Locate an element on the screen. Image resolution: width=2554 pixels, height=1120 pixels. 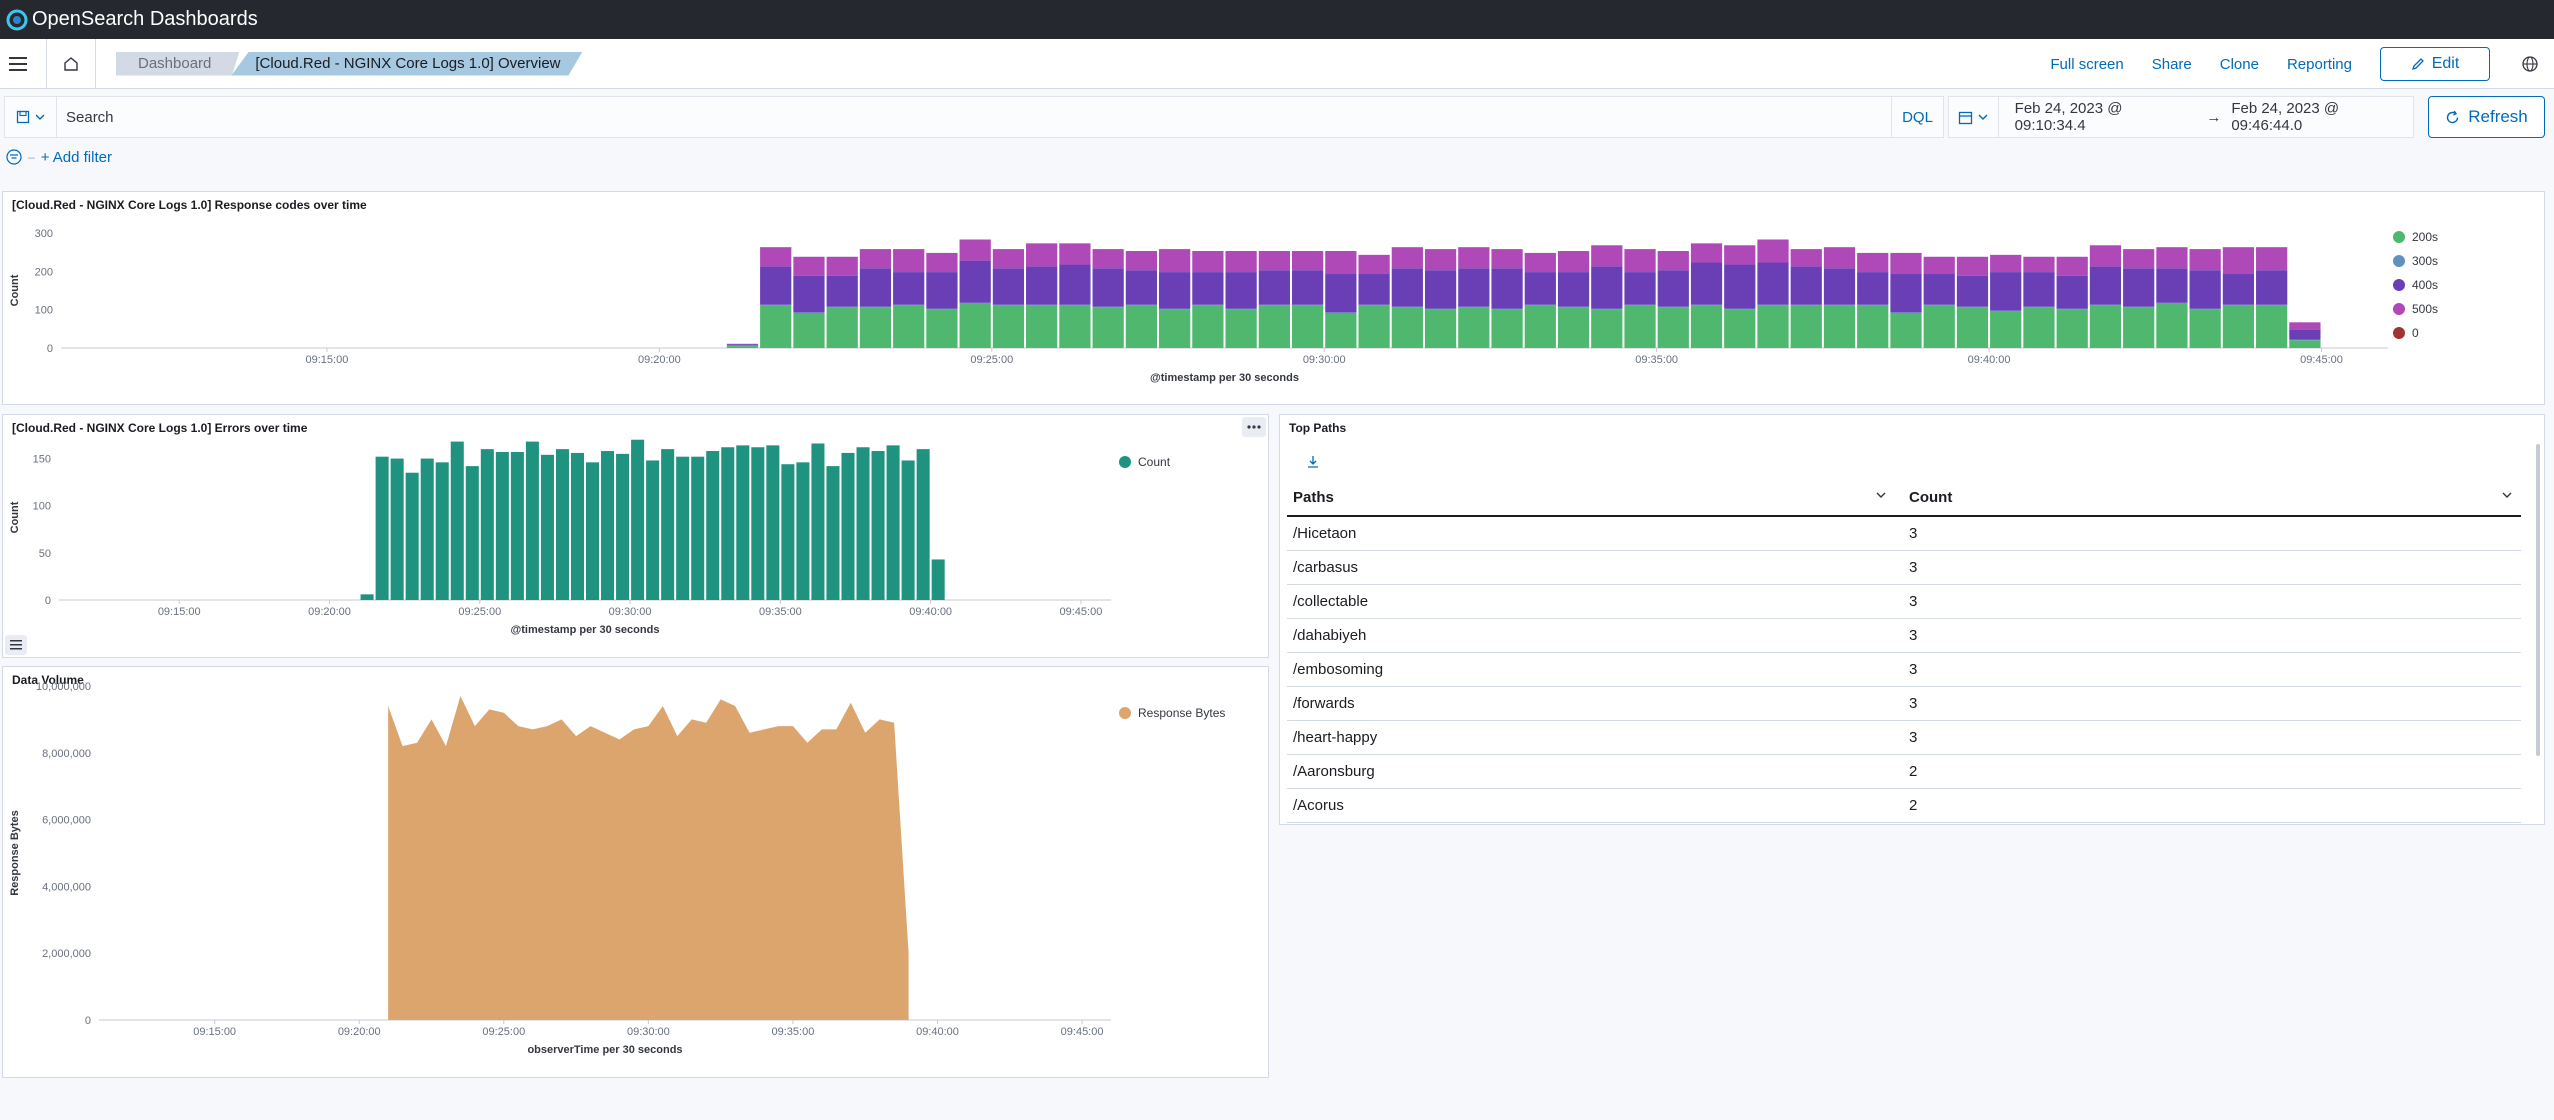
menu-icon is located at coordinates (18, 64).